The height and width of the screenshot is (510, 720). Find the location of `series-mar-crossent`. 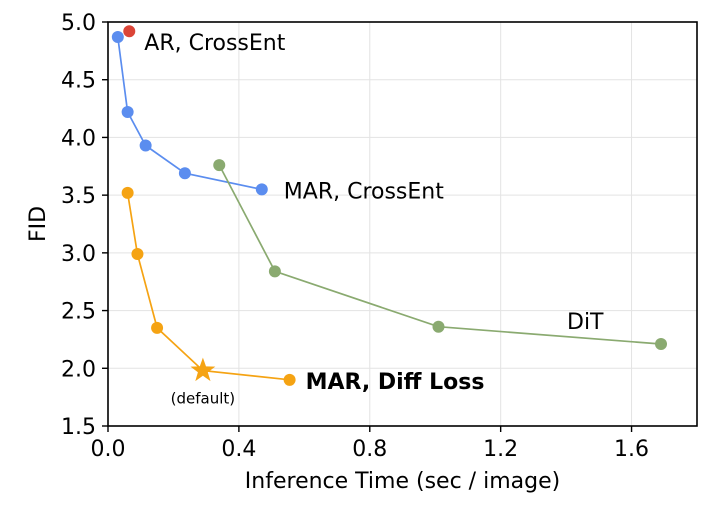

series-mar-crossent is located at coordinates (189, 113).